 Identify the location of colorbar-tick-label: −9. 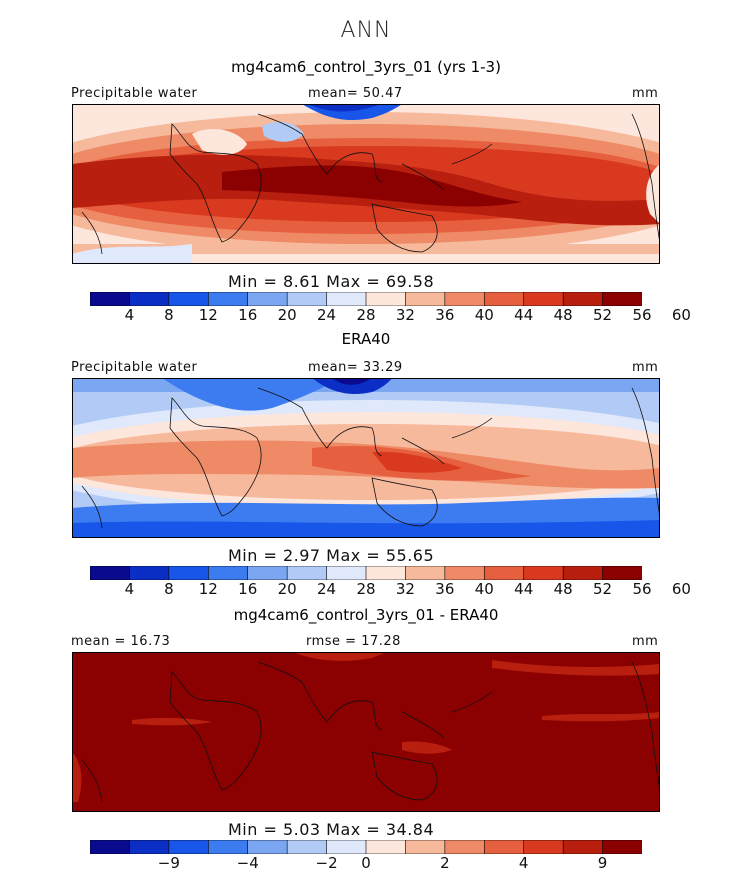
(168, 863).